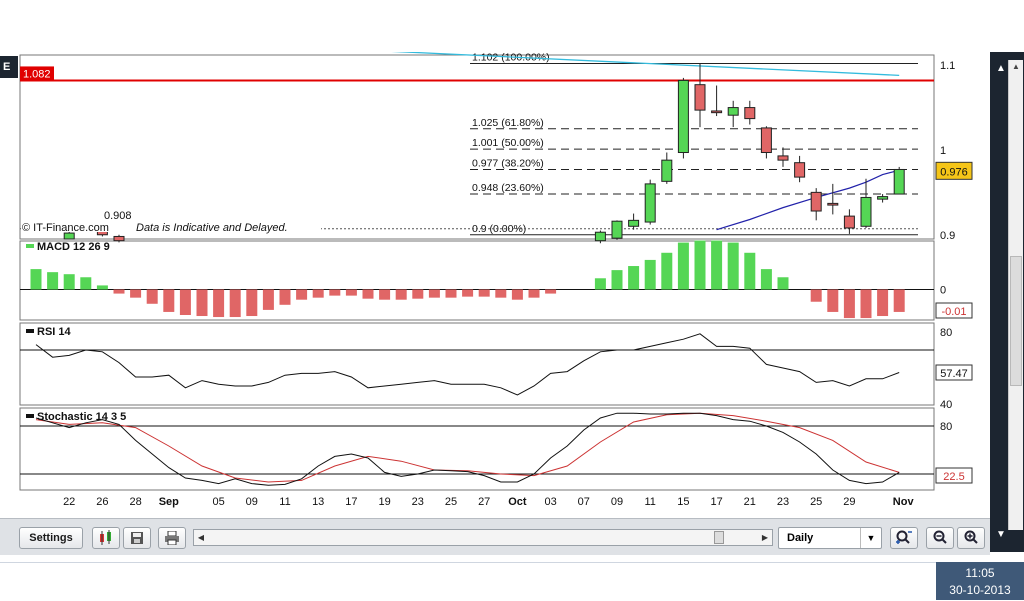  I want to click on x-tick-label: 26, so click(102, 502).